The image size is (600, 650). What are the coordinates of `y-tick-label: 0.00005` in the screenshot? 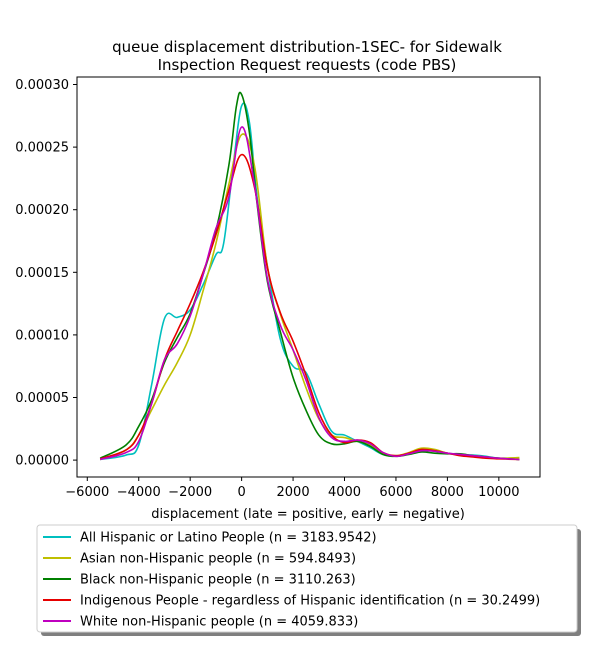 It's located at (42, 398).